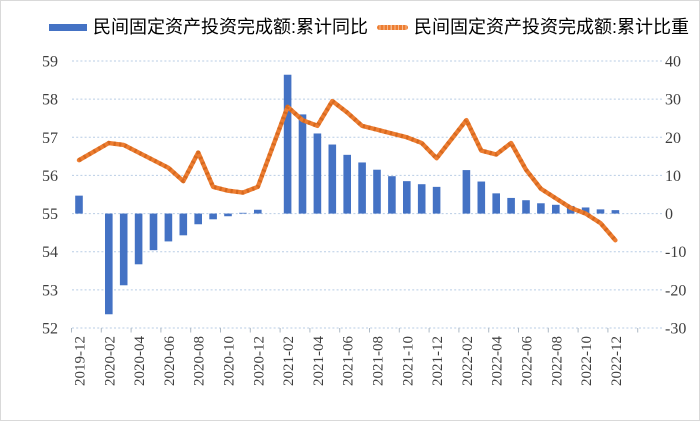  What do you see at coordinates (50, 328) in the screenshot?
I see `left-tick-label: 52` at bounding box center [50, 328].